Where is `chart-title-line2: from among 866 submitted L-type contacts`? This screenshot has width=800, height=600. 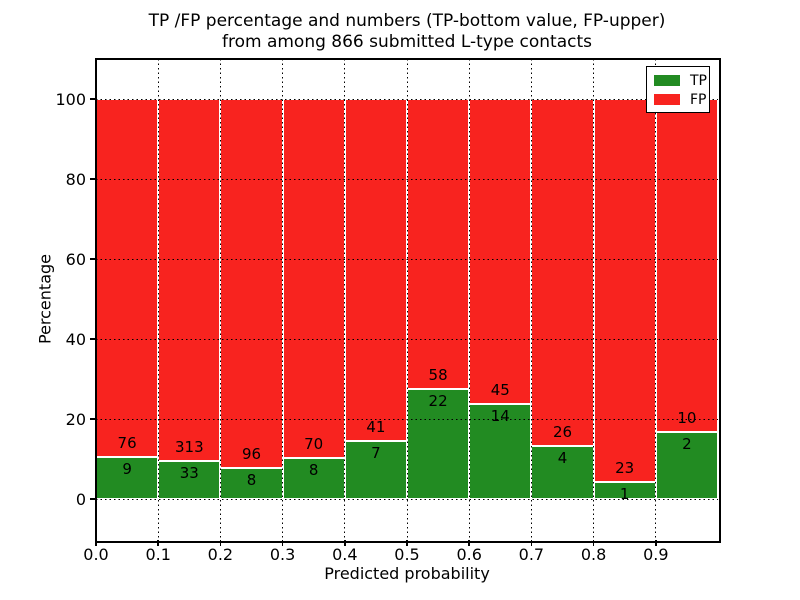 chart-title-line2: from among 866 submitted L-type contacts is located at coordinates (406, 42).